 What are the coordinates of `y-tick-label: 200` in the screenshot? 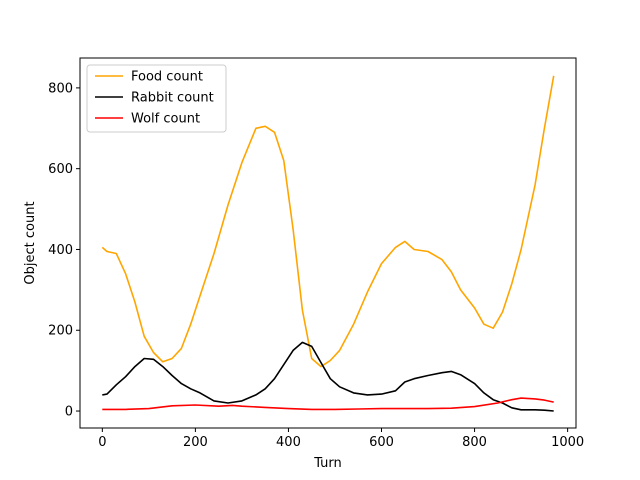 It's located at (60, 331).